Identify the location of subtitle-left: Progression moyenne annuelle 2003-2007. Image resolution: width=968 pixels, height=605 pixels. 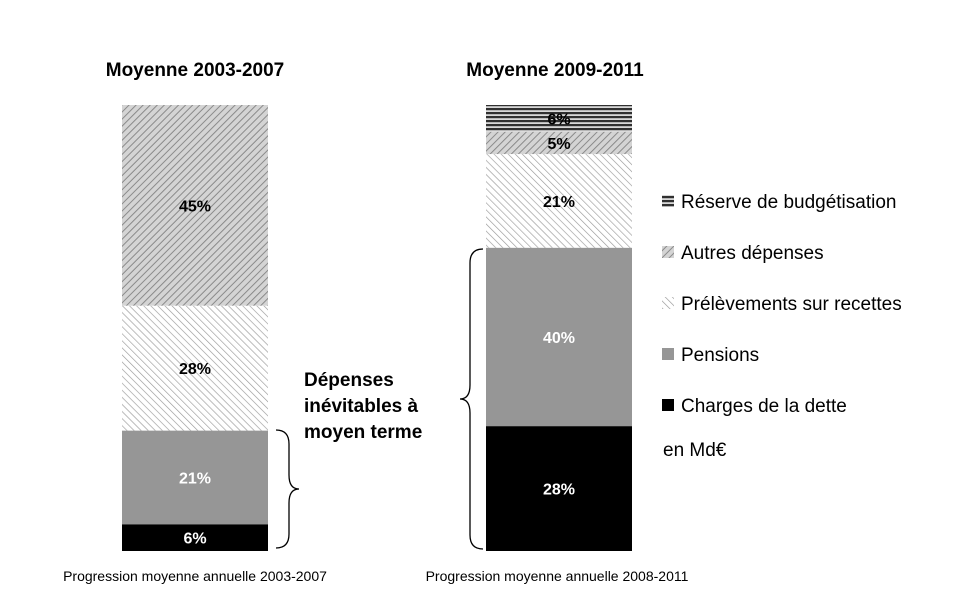
(195, 576).